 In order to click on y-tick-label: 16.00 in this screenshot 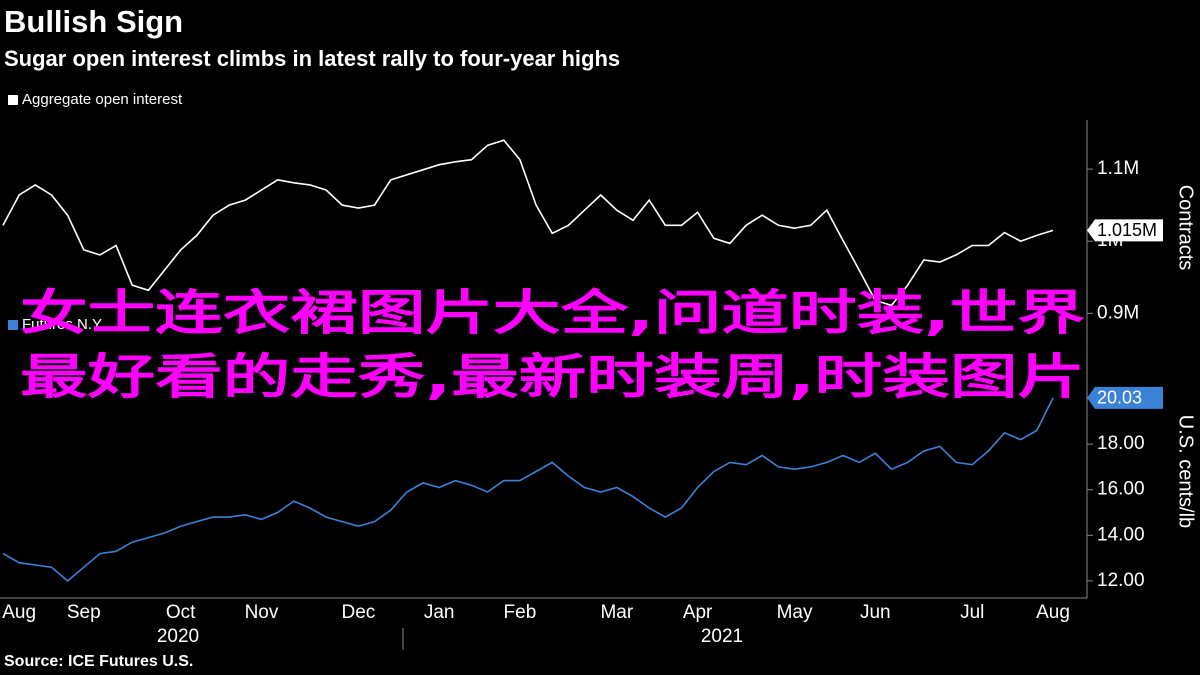, I will do `click(1121, 489)`.